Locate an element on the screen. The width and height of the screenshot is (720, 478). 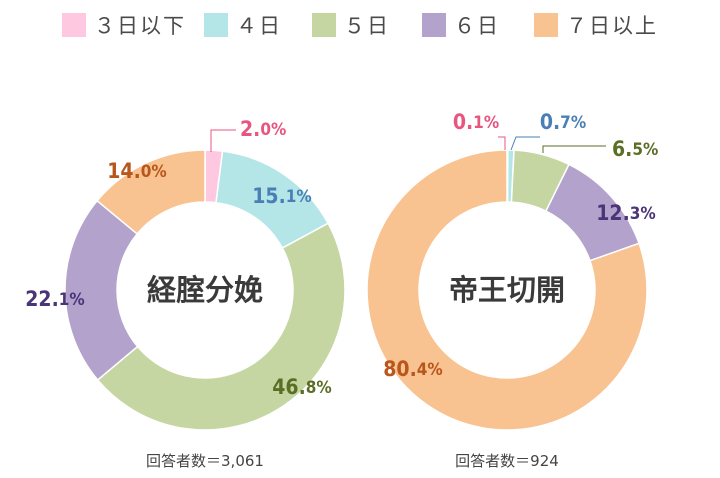
data-label: 80.4% is located at coordinates (412, 369).